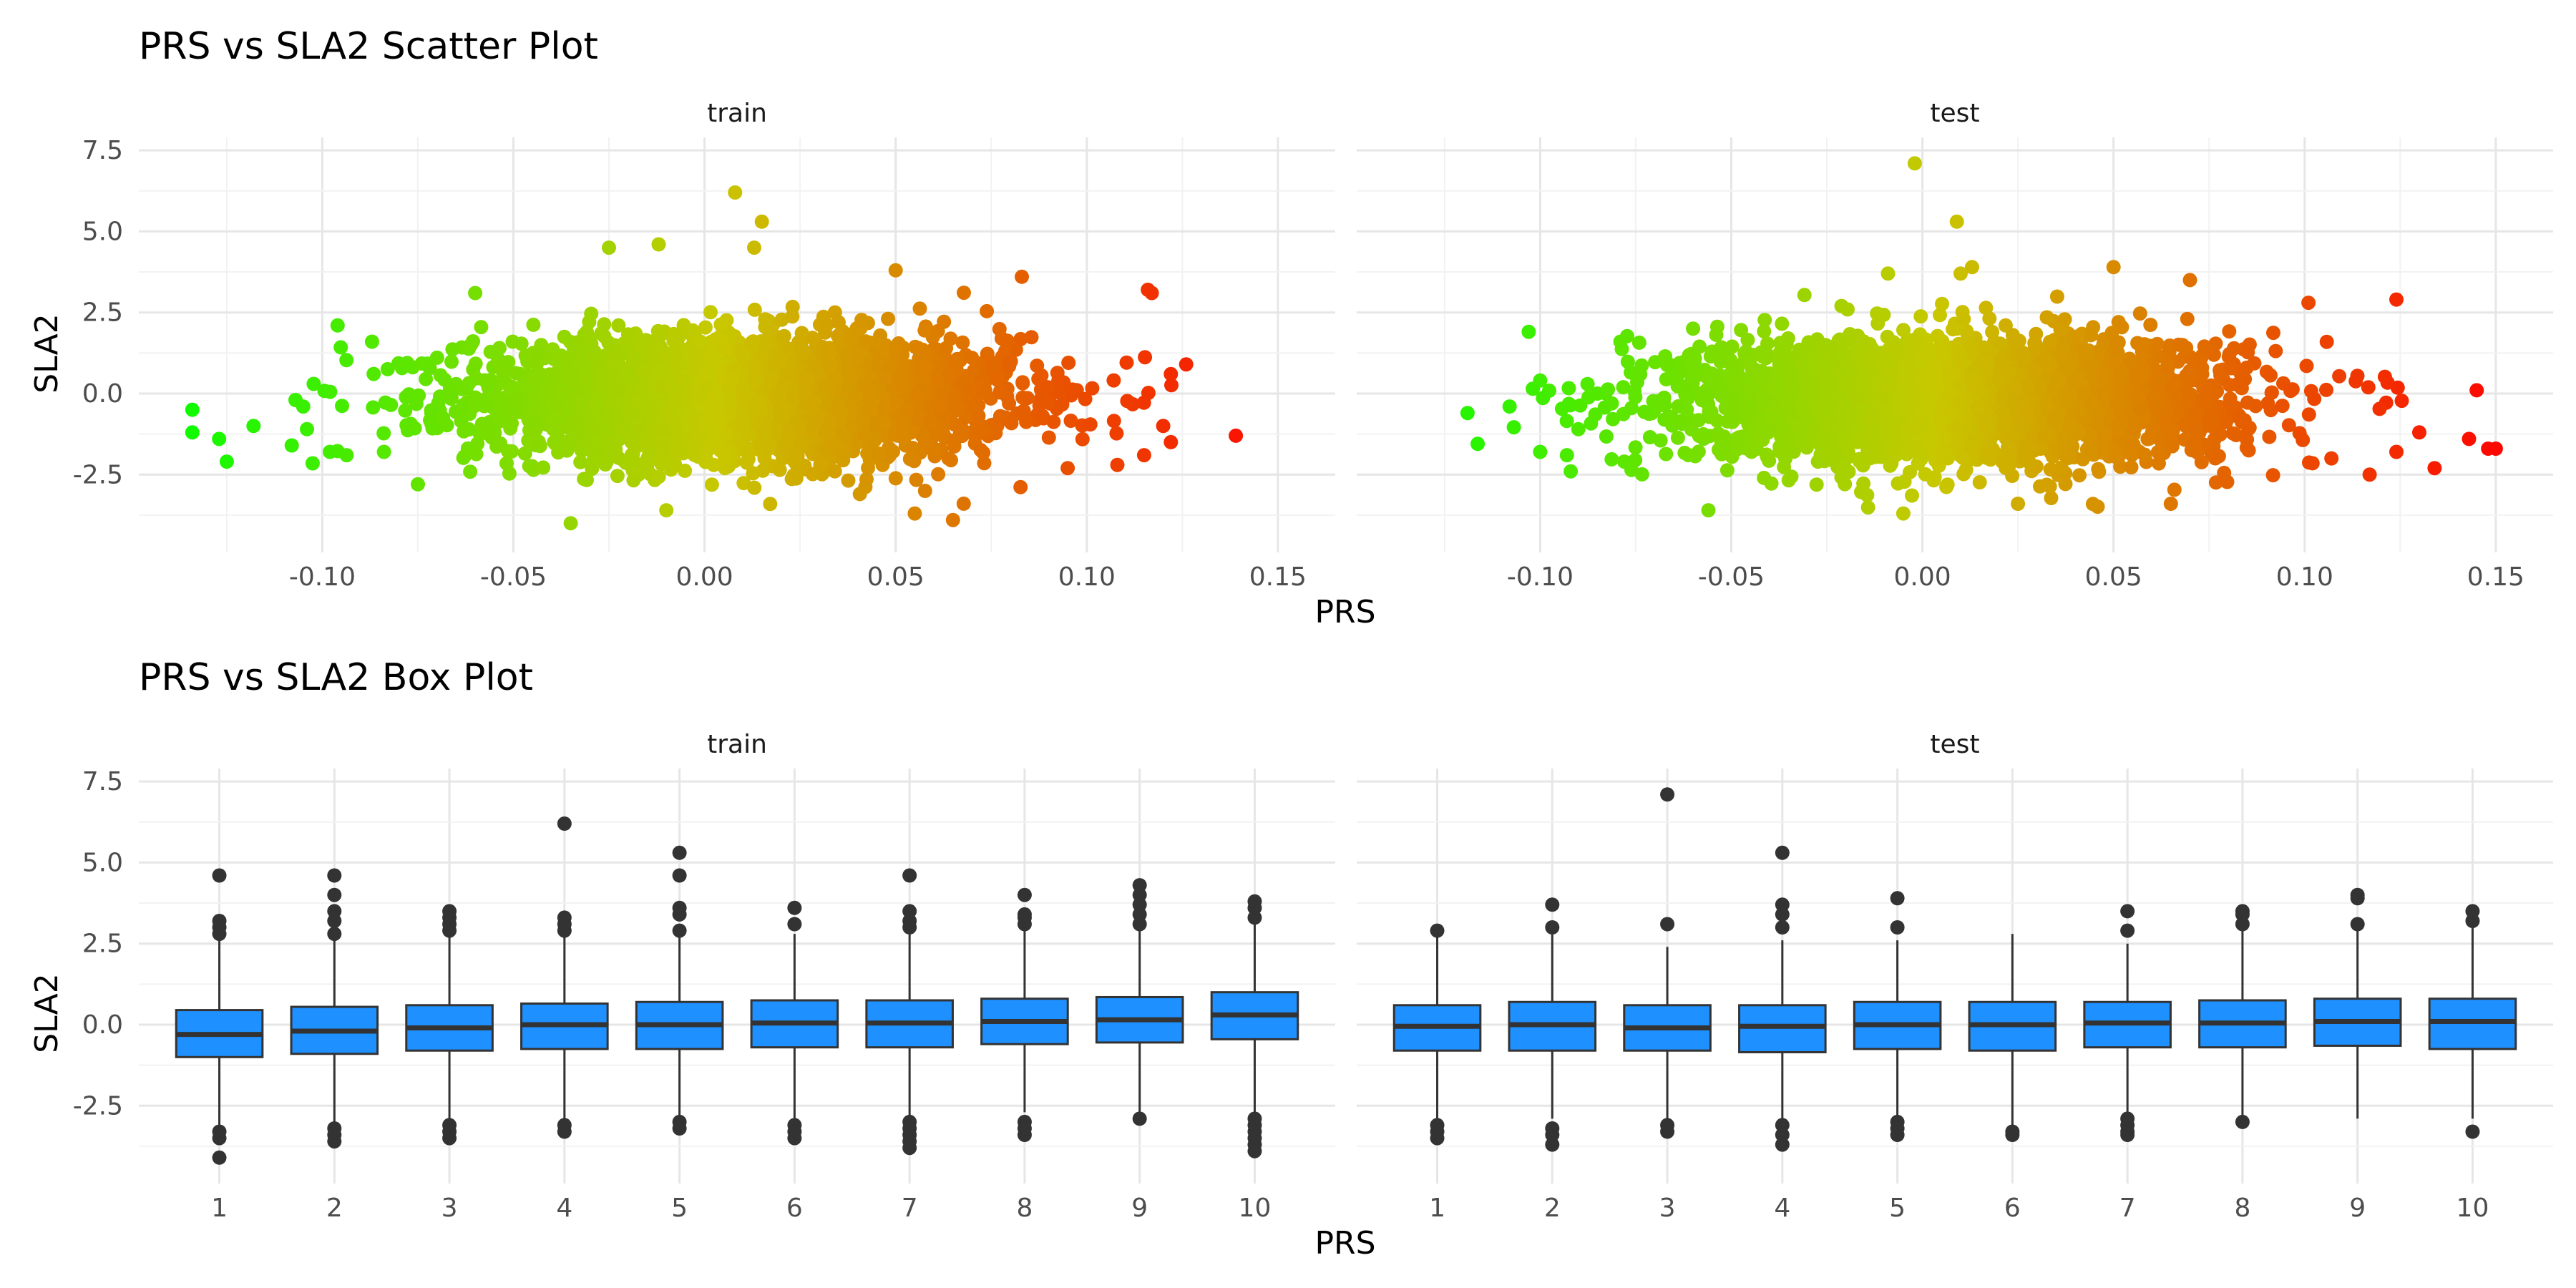 Image resolution: width=2576 pixels, height=1288 pixels. Describe the element at coordinates (322, 577) in the screenshot. I see `x-tick-label: -0.10` at that location.